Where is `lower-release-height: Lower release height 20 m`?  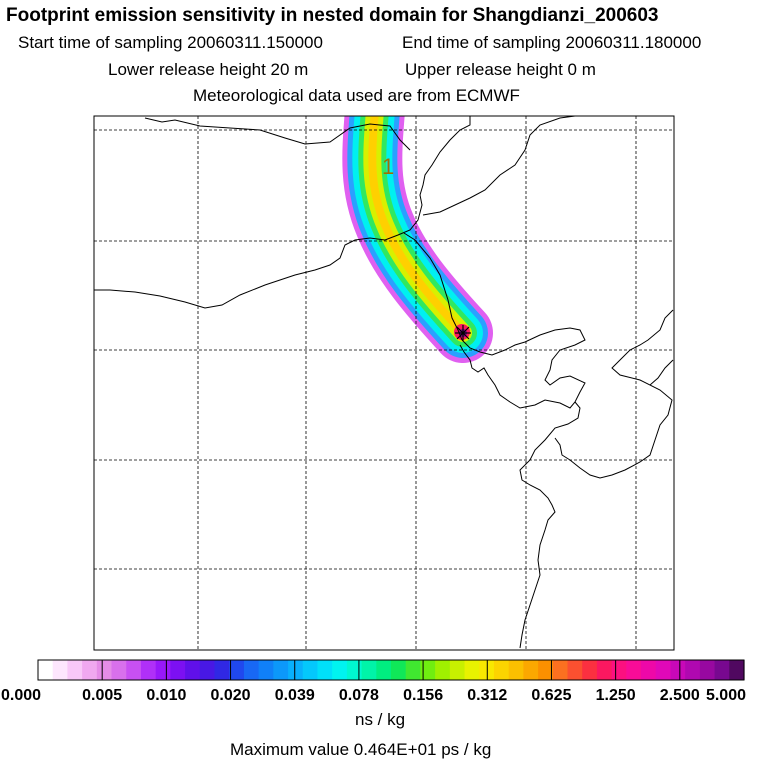 lower-release-height: Lower release height 20 m is located at coordinates (208, 69).